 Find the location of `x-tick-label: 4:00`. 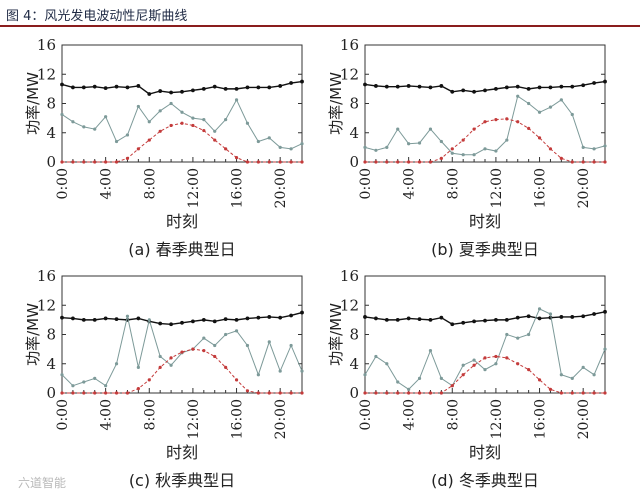

x-tick-label: 4:00 is located at coordinates (107, 183).